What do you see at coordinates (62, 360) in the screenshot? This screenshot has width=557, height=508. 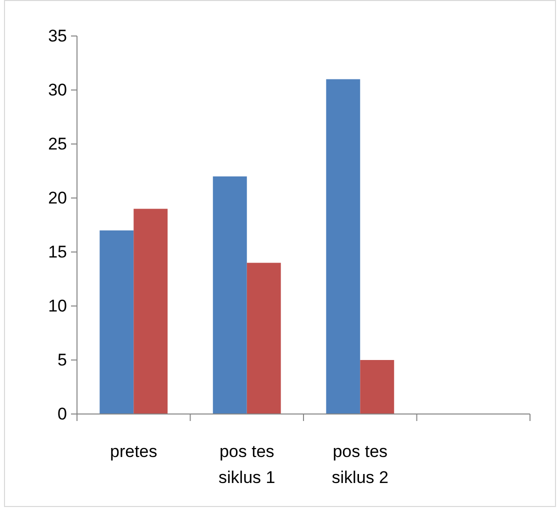 I see `y-tick-label: 5` at bounding box center [62, 360].